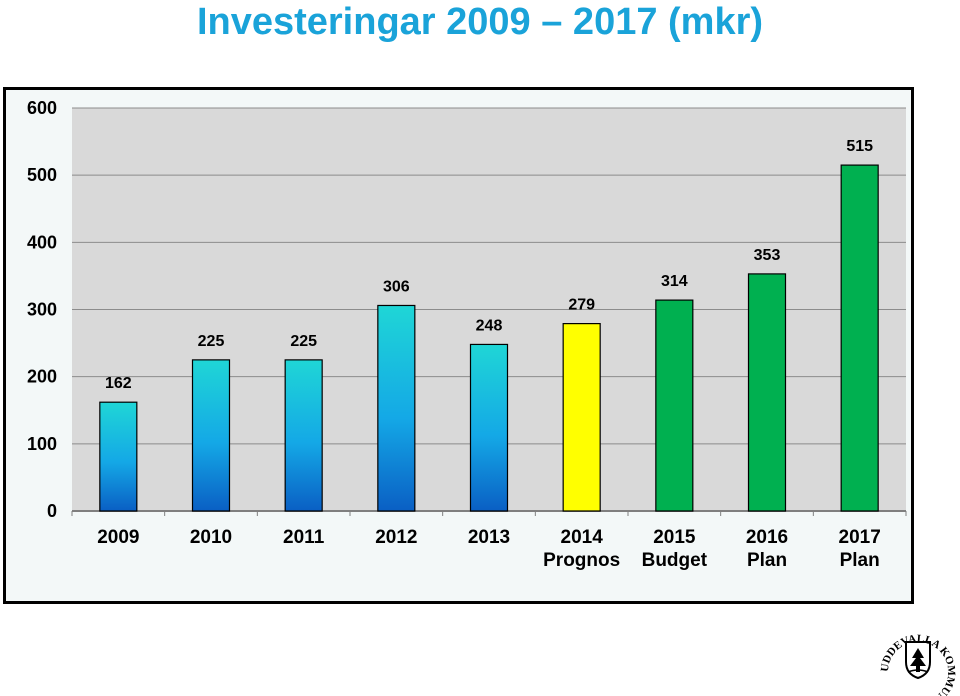 Image resolution: width=960 pixels, height=696 pixels. I want to click on coat-of-arms-icon, so click(918, 660).